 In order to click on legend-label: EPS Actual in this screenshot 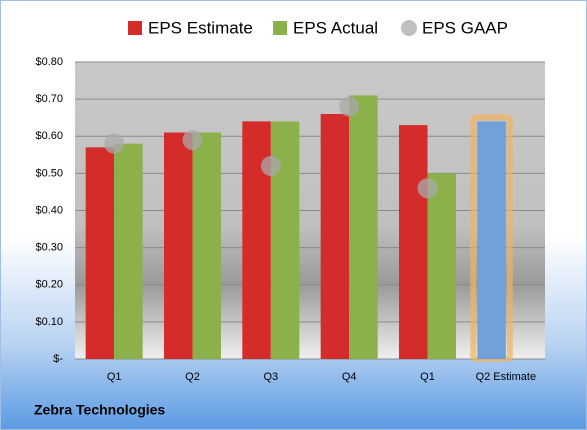, I will do `click(335, 27)`.